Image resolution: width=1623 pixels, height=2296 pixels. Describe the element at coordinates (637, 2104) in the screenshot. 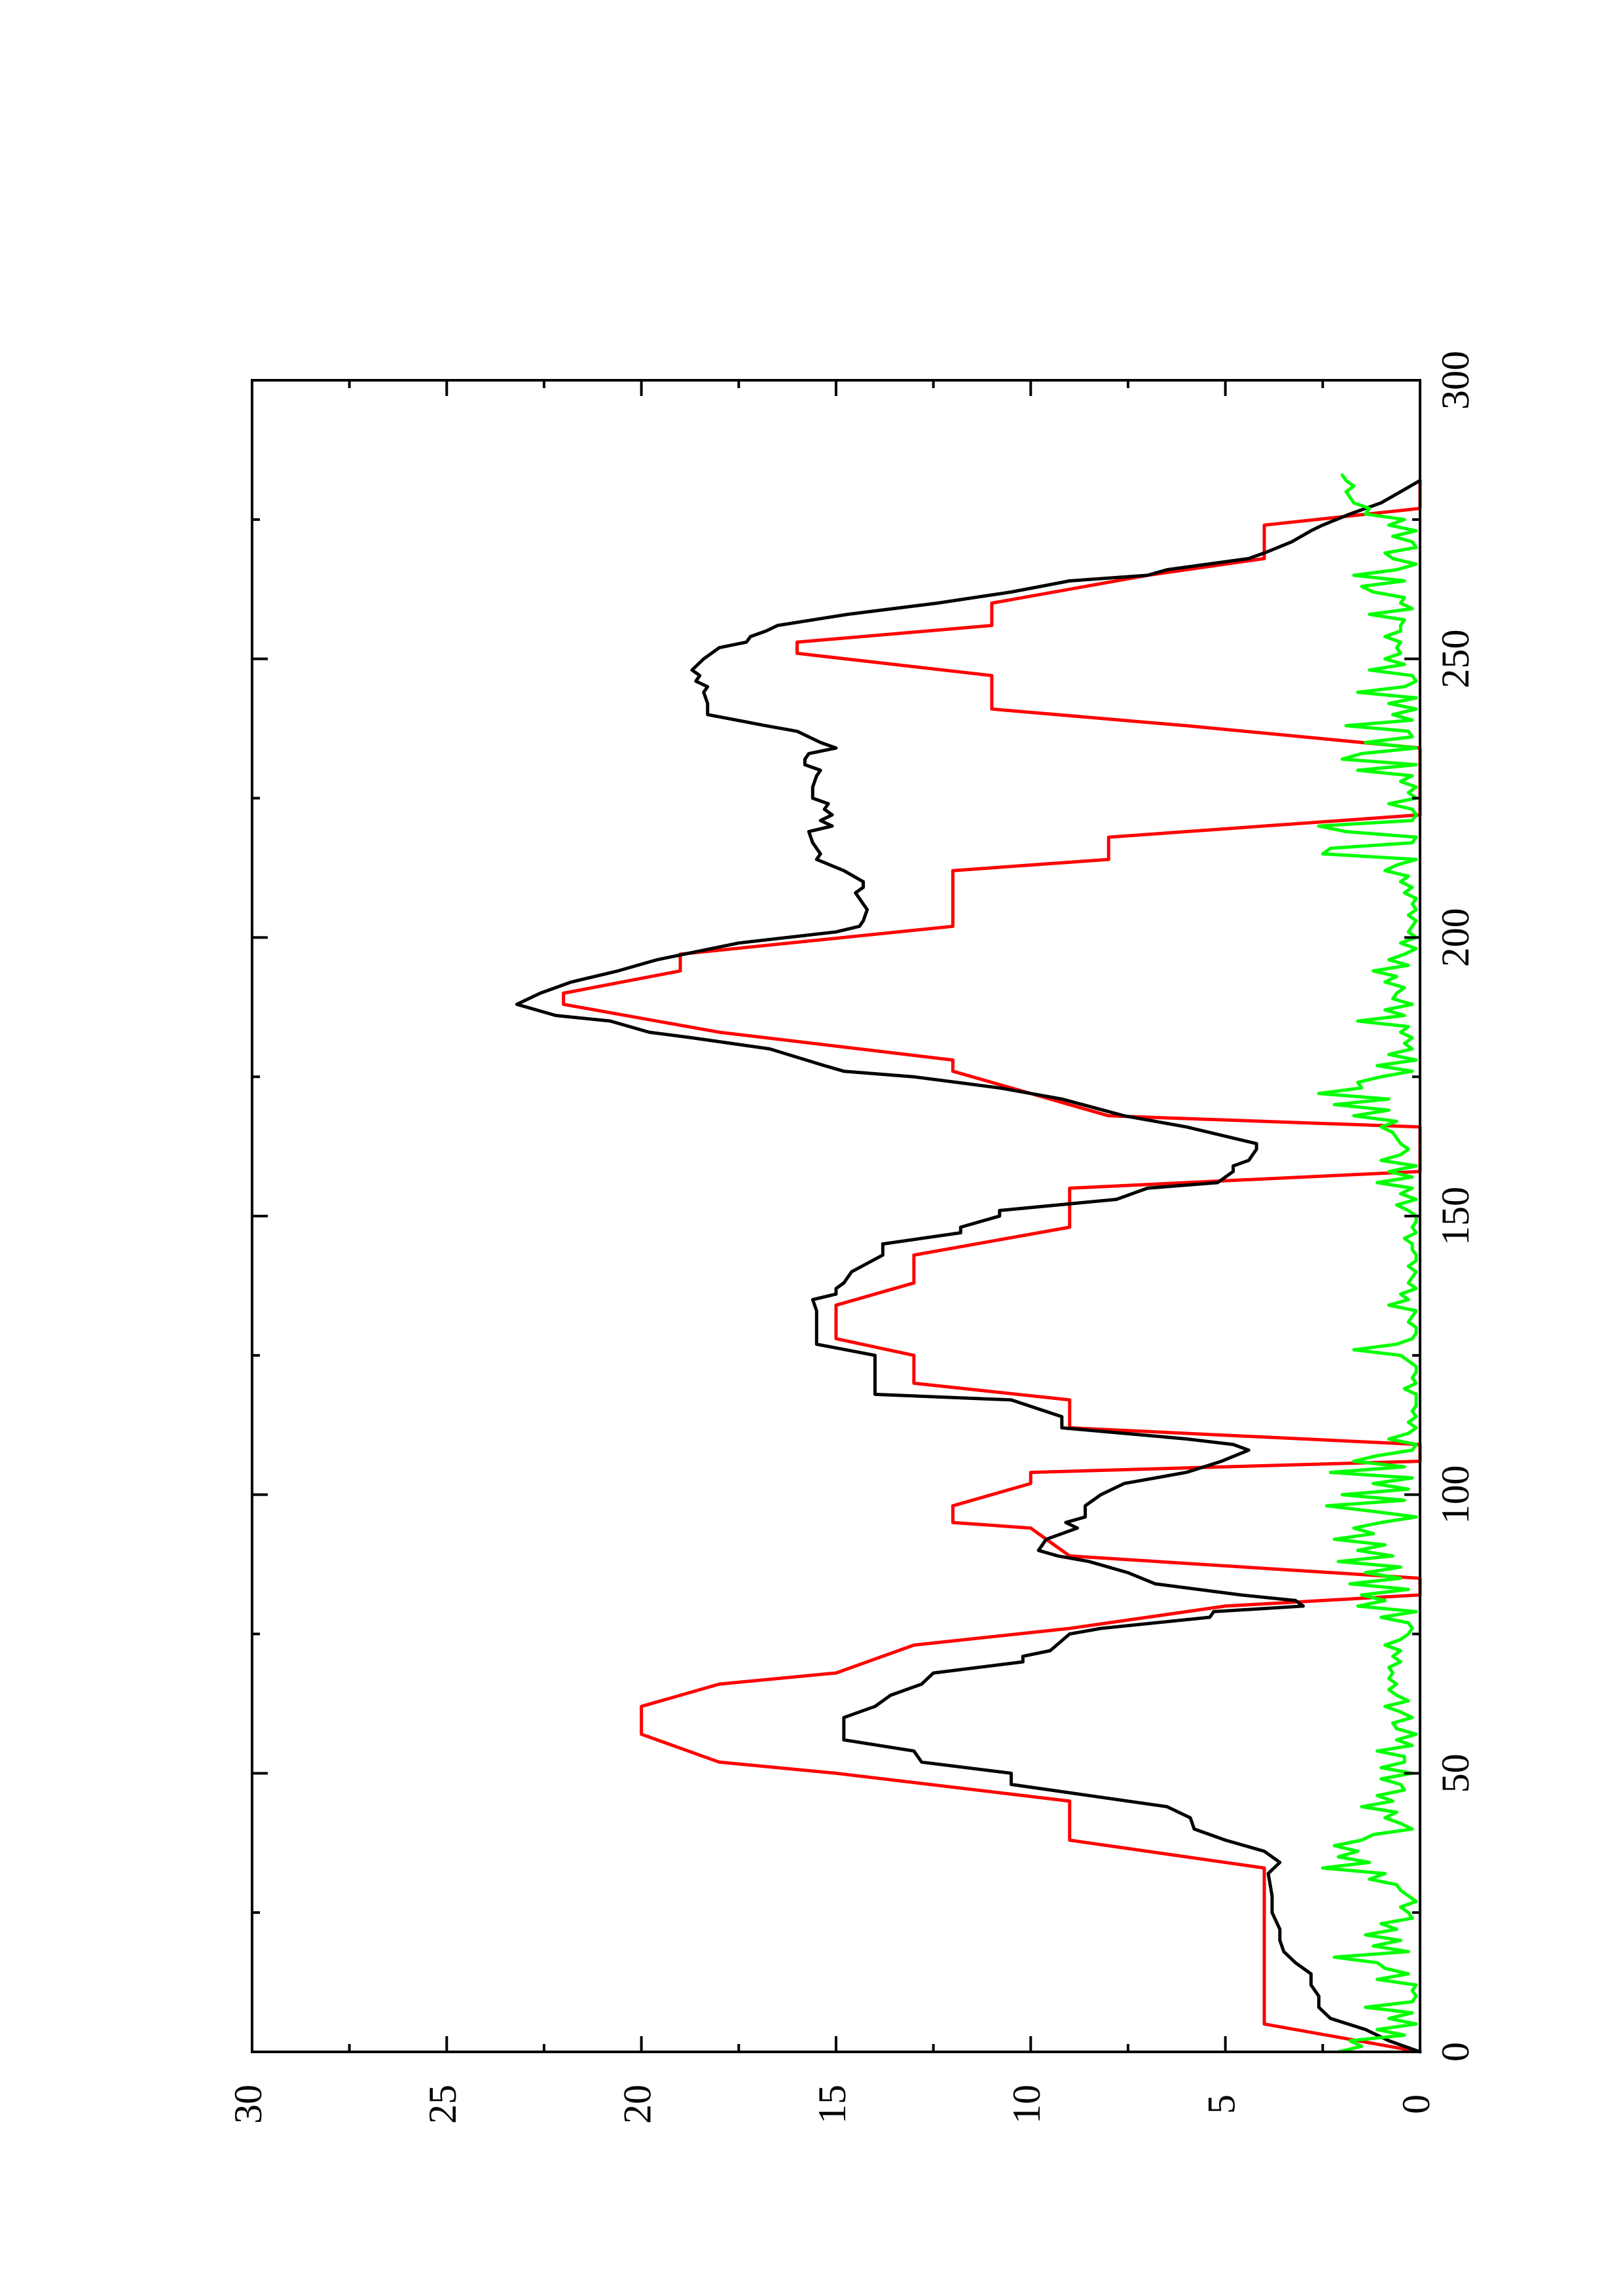

I see `y-tick-label: 20` at that location.